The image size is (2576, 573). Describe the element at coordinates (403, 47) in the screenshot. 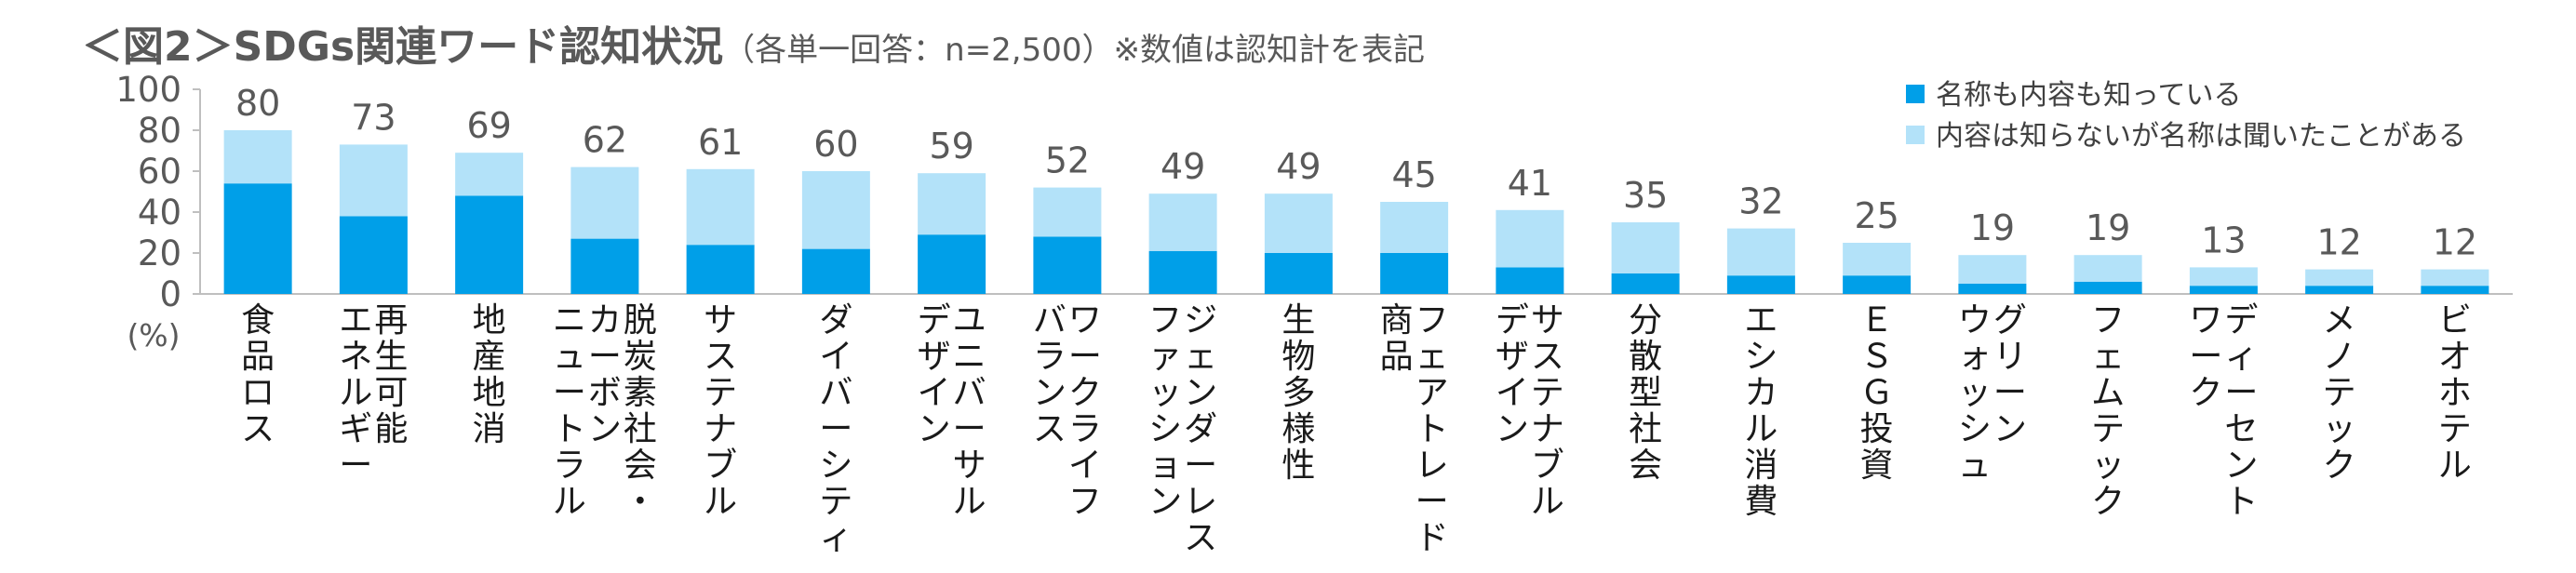

I see `chart-title: ＜図2＞SDGs関連ワード認知状況` at that location.